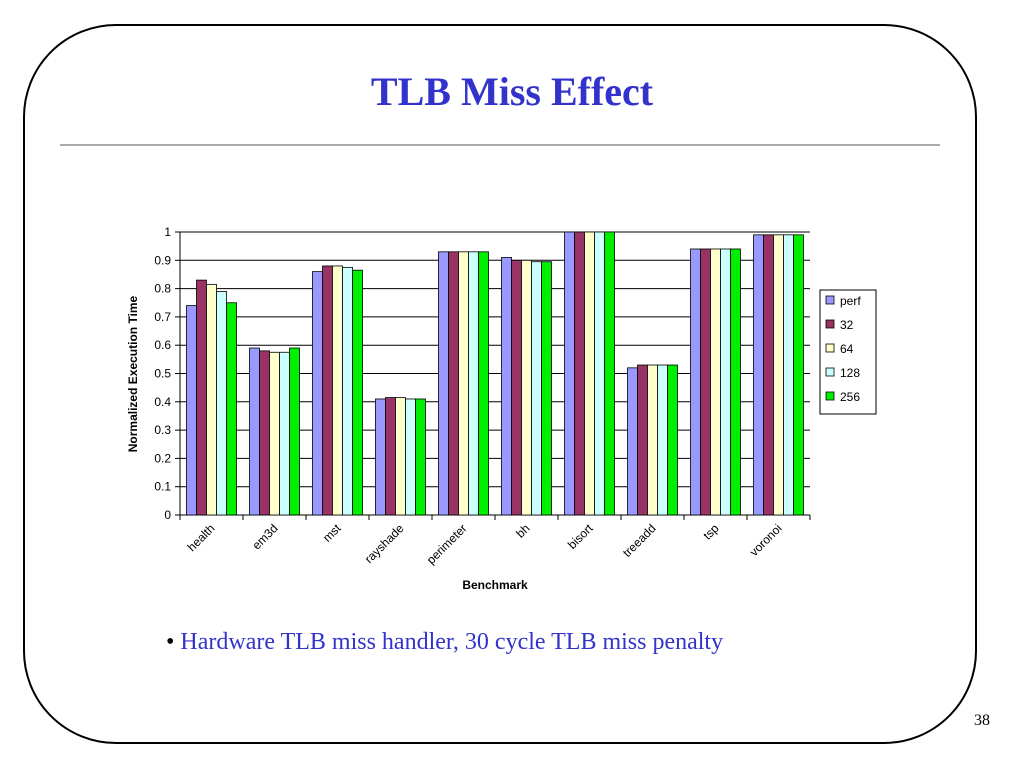  I want to click on y-axis-title: Normalized Execution Time, so click(133, 373).